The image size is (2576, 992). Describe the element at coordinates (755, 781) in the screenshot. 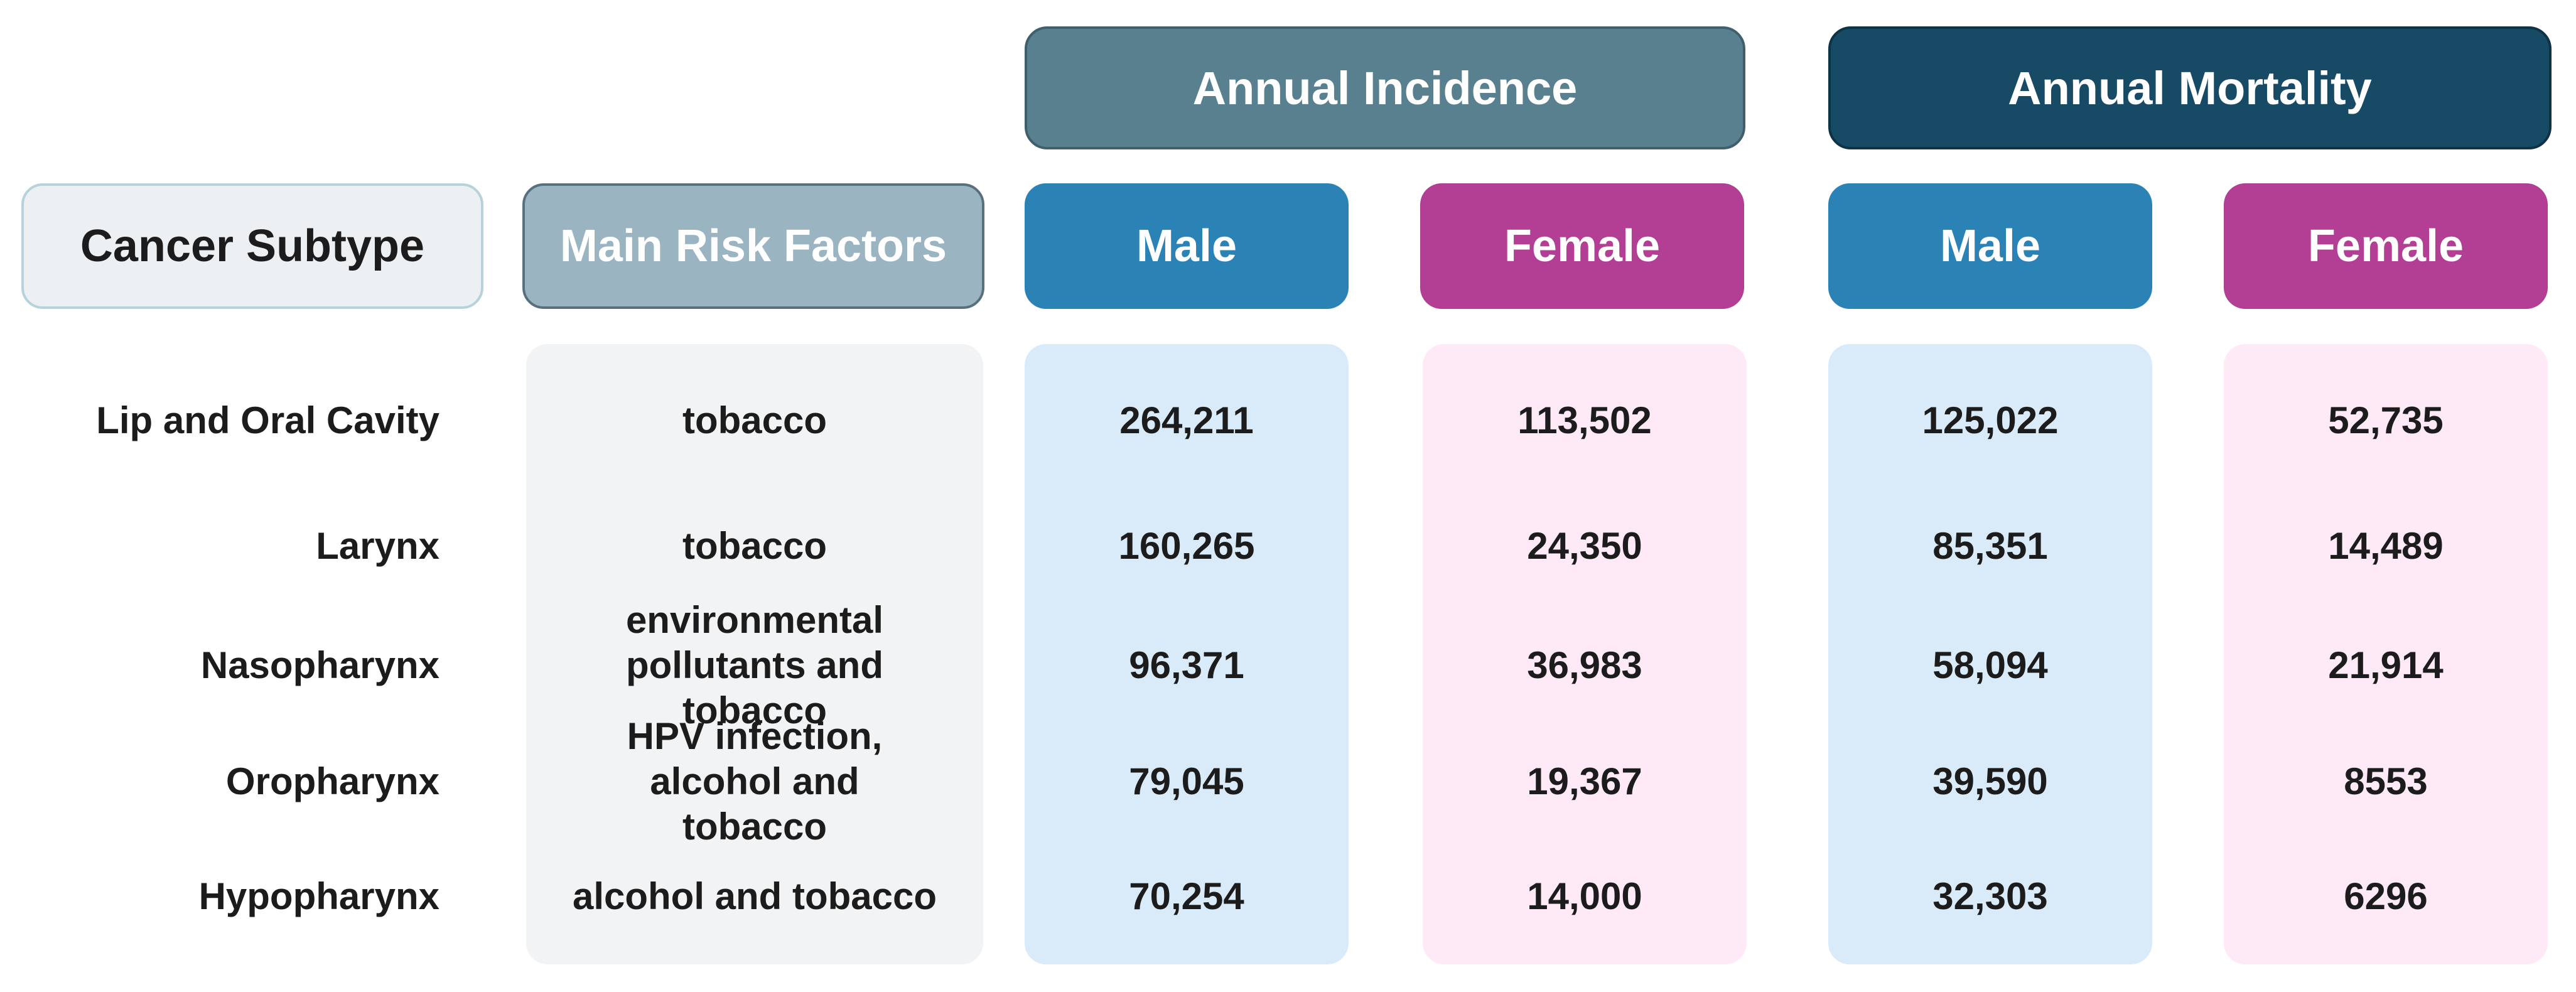

I see `row-risk-factor: HPV infection, alcohol and tobacco` at that location.